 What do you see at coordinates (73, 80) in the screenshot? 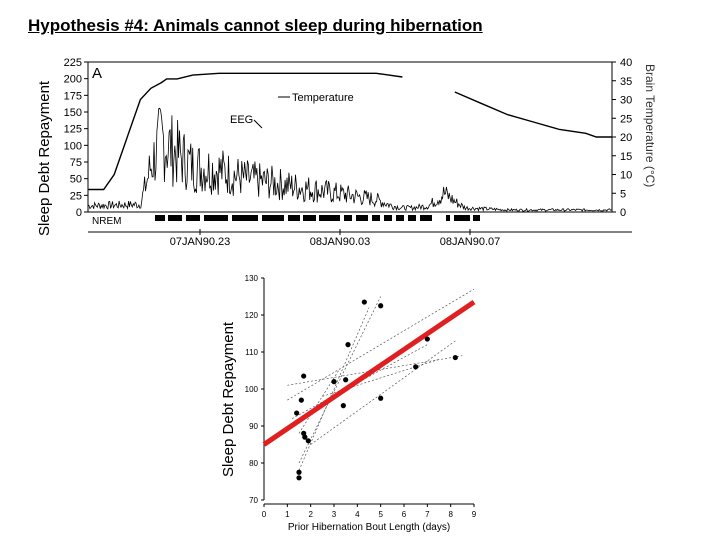
I see `left-tick-label: 200` at bounding box center [73, 80].